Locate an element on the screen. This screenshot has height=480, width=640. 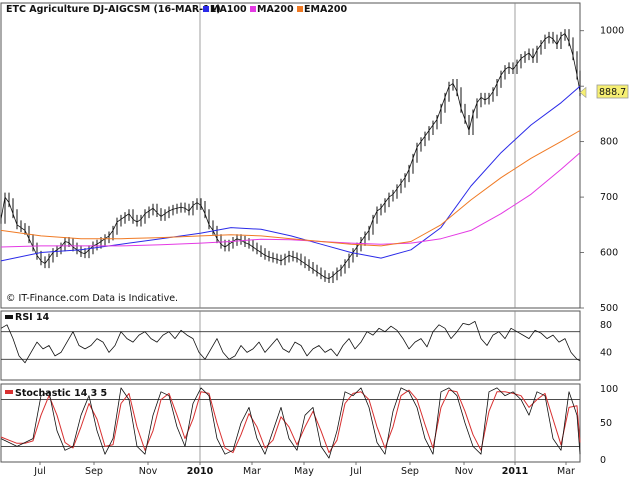
data-watermark: © IT-Finance.com Data is Indicative. is located at coordinates (92, 298).